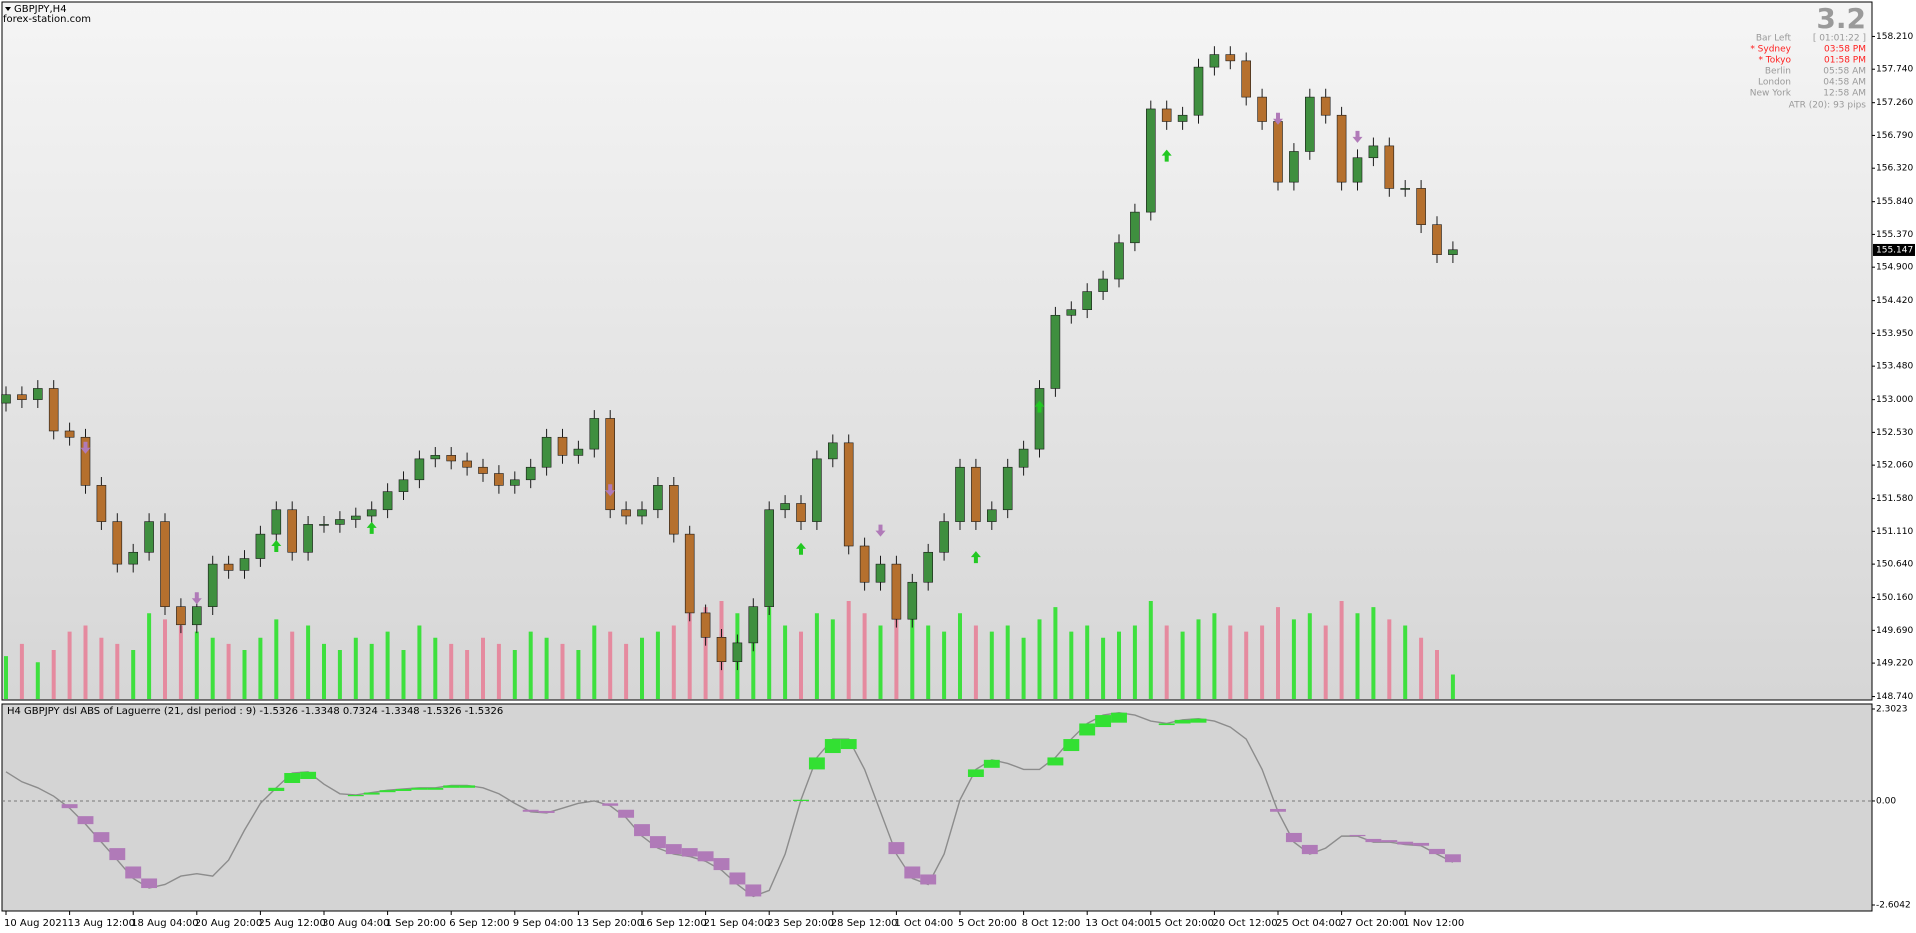 The image size is (1916, 933). What do you see at coordinates (1894, 136) in the screenshot?
I see `y-tick-label: 156.790` at bounding box center [1894, 136].